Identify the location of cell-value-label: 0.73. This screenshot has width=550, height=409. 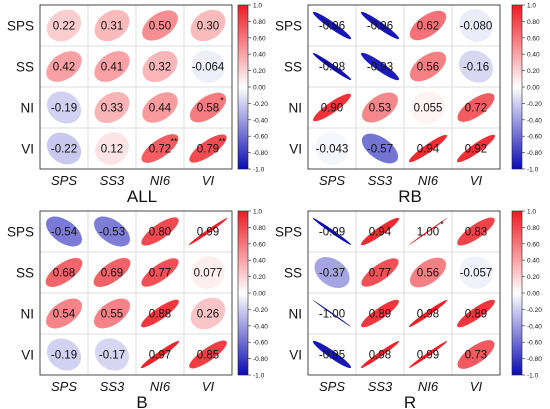
(476, 356).